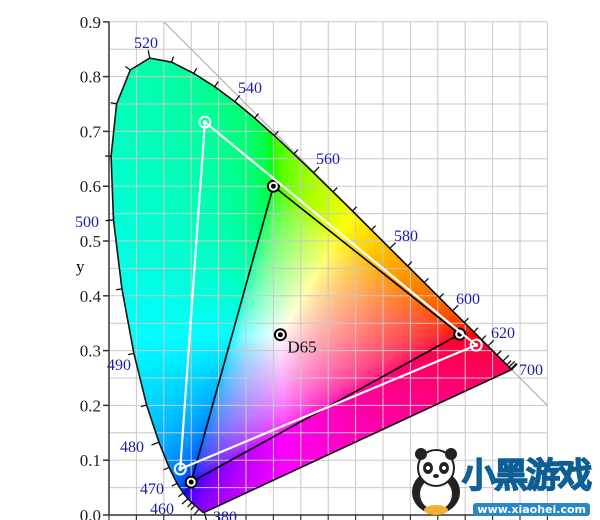  What do you see at coordinates (90, 513) in the screenshot?
I see `y-tick-label: 0.0` at bounding box center [90, 513].